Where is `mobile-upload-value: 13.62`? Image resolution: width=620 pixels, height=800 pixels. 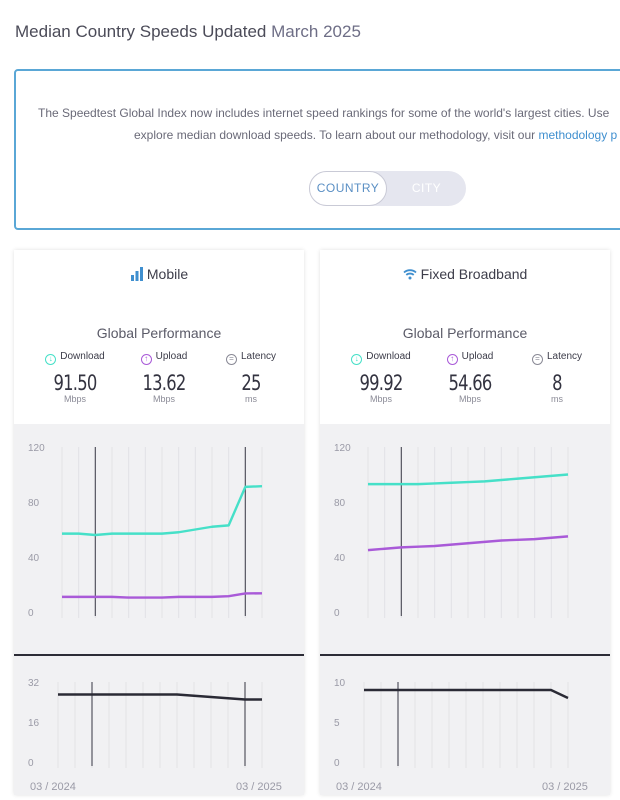 mobile-upload-value: 13.62 is located at coordinates (164, 383).